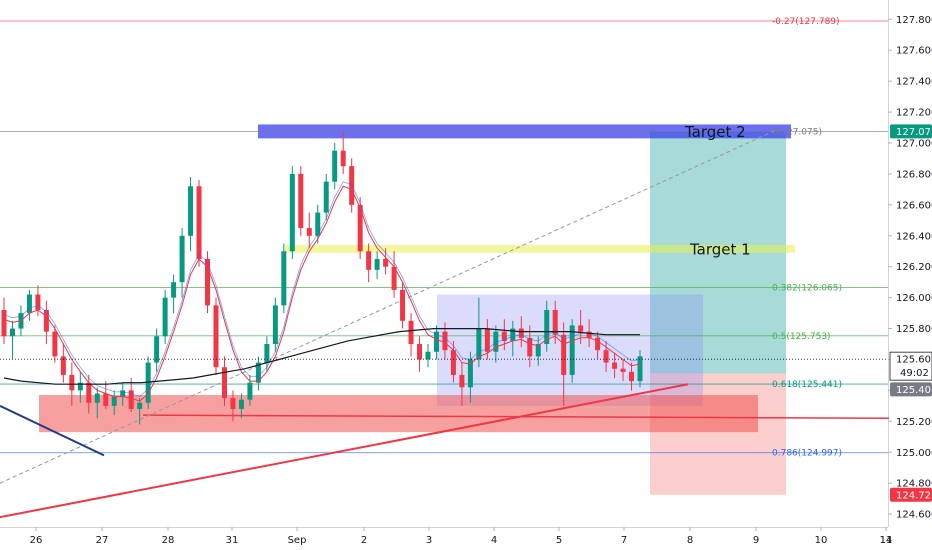  Describe the element at coordinates (914, 132) in the screenshot. I see `price-tag: 127.075` at that location.